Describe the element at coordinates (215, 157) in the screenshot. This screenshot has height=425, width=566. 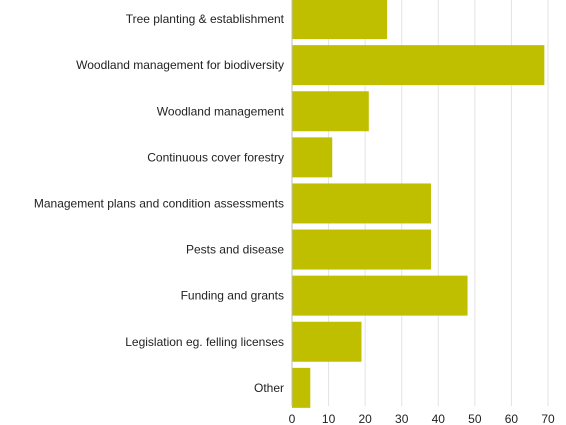
I see `category-label: Continuous cover forestry` at that location.